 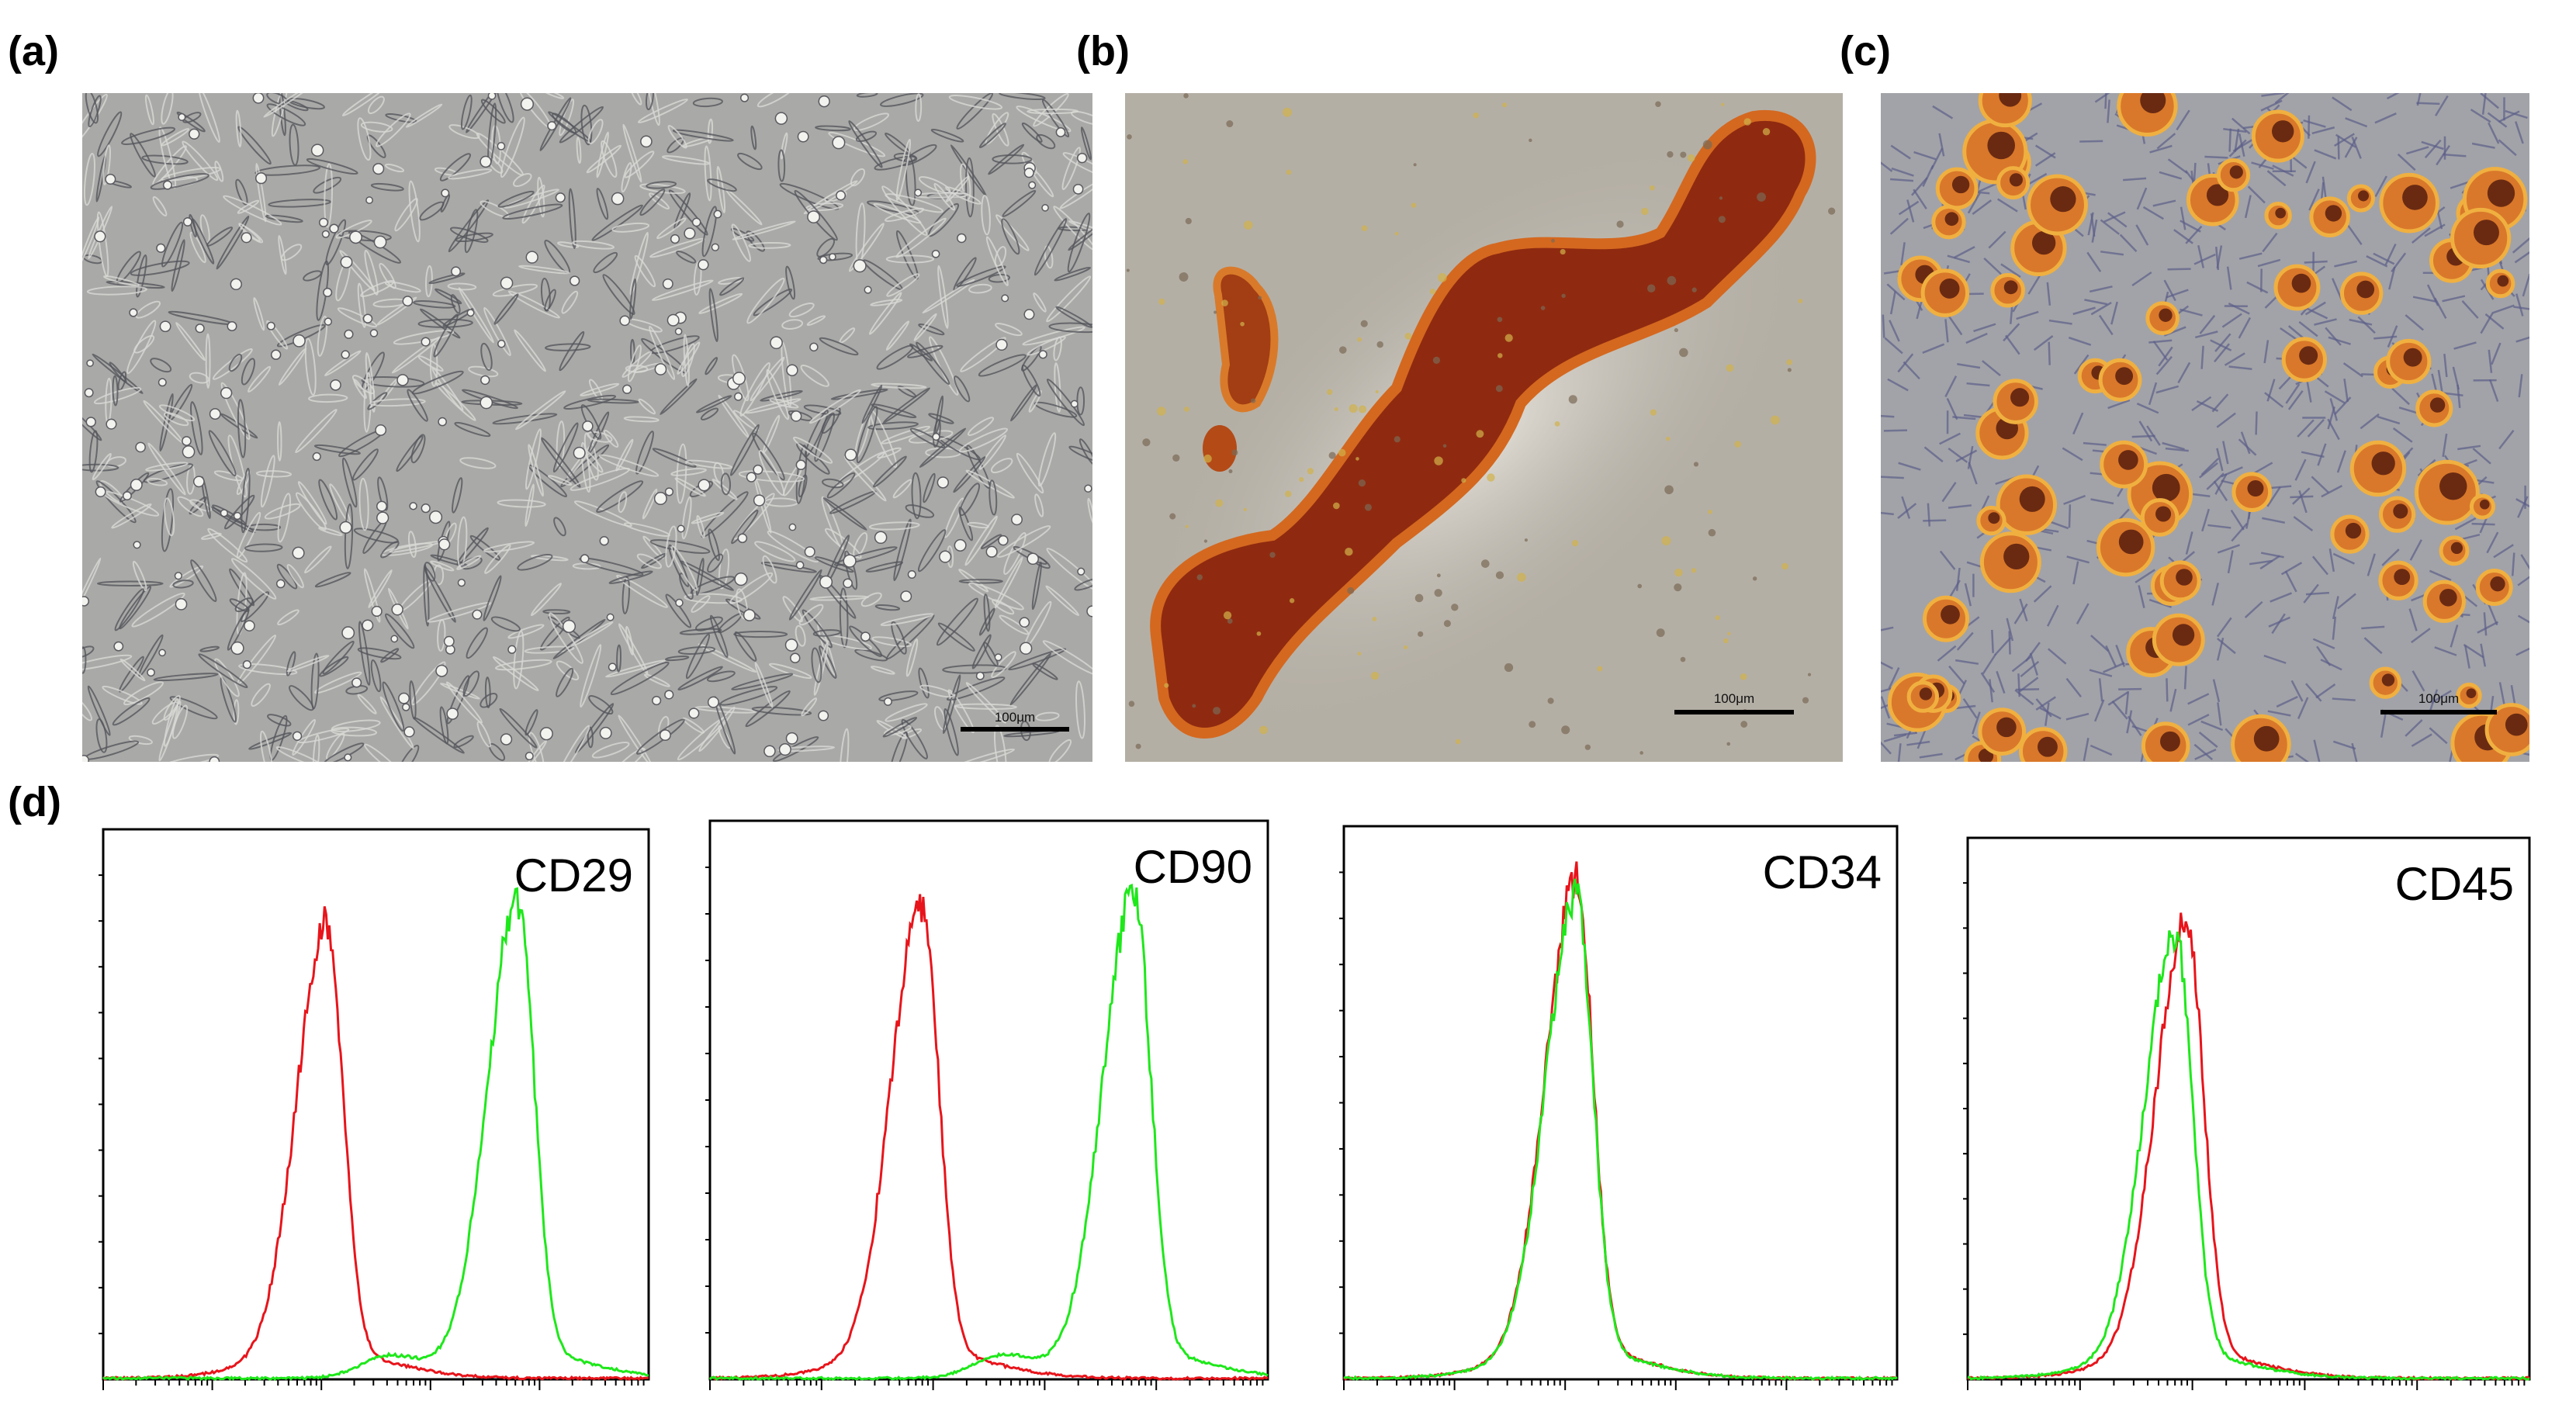 I want to click on plot-frame, so click(x=1621, y=1103).